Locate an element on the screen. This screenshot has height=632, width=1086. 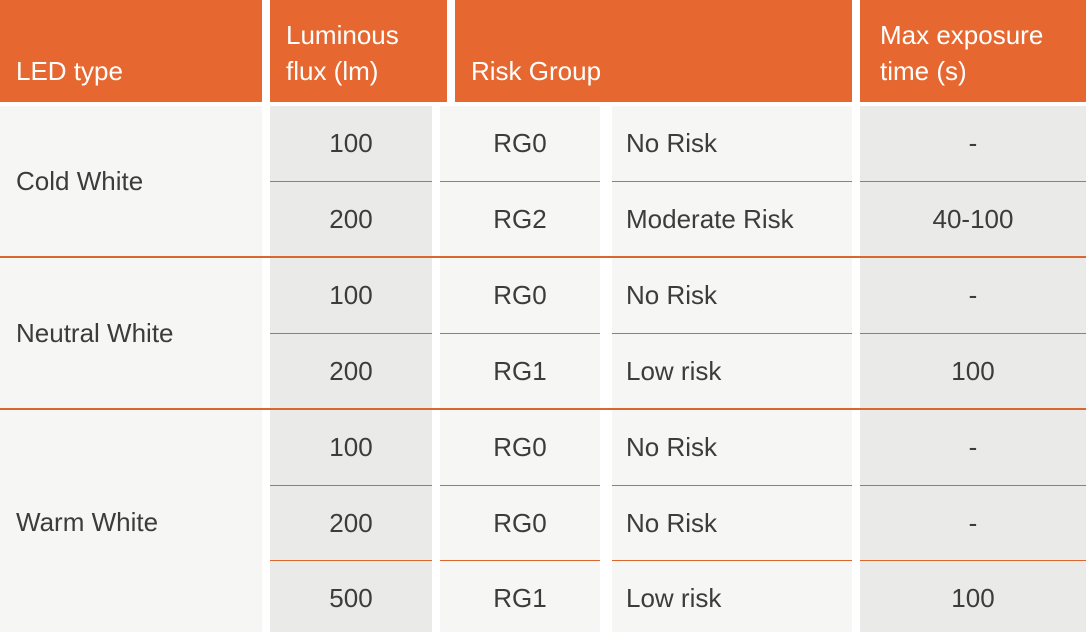
header-max-exposure: Max exposure time (s) is located at coordinates (973, 51).